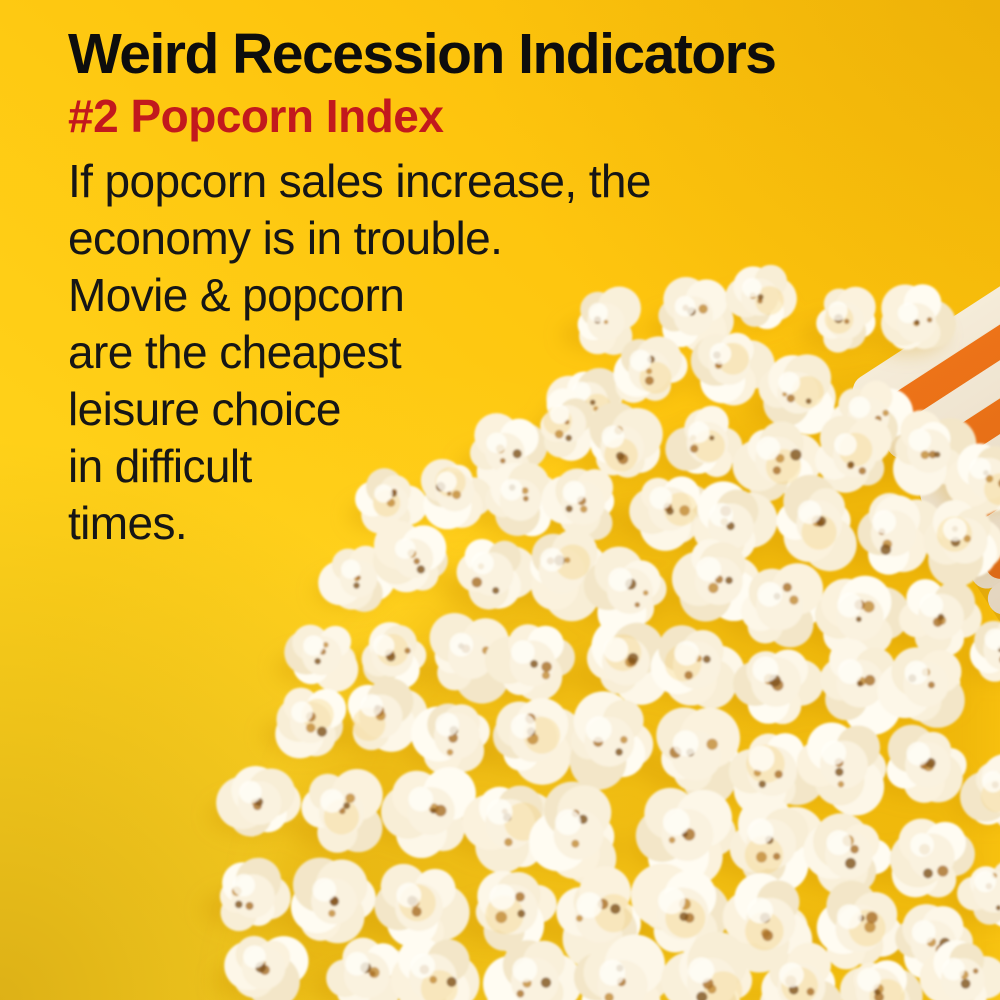 This screenshot has width=1000, height=1000. Describe the element at coordinates (360, 181) in the screenshot. I see `body-line: If popcorn sales increase, the` at that location.